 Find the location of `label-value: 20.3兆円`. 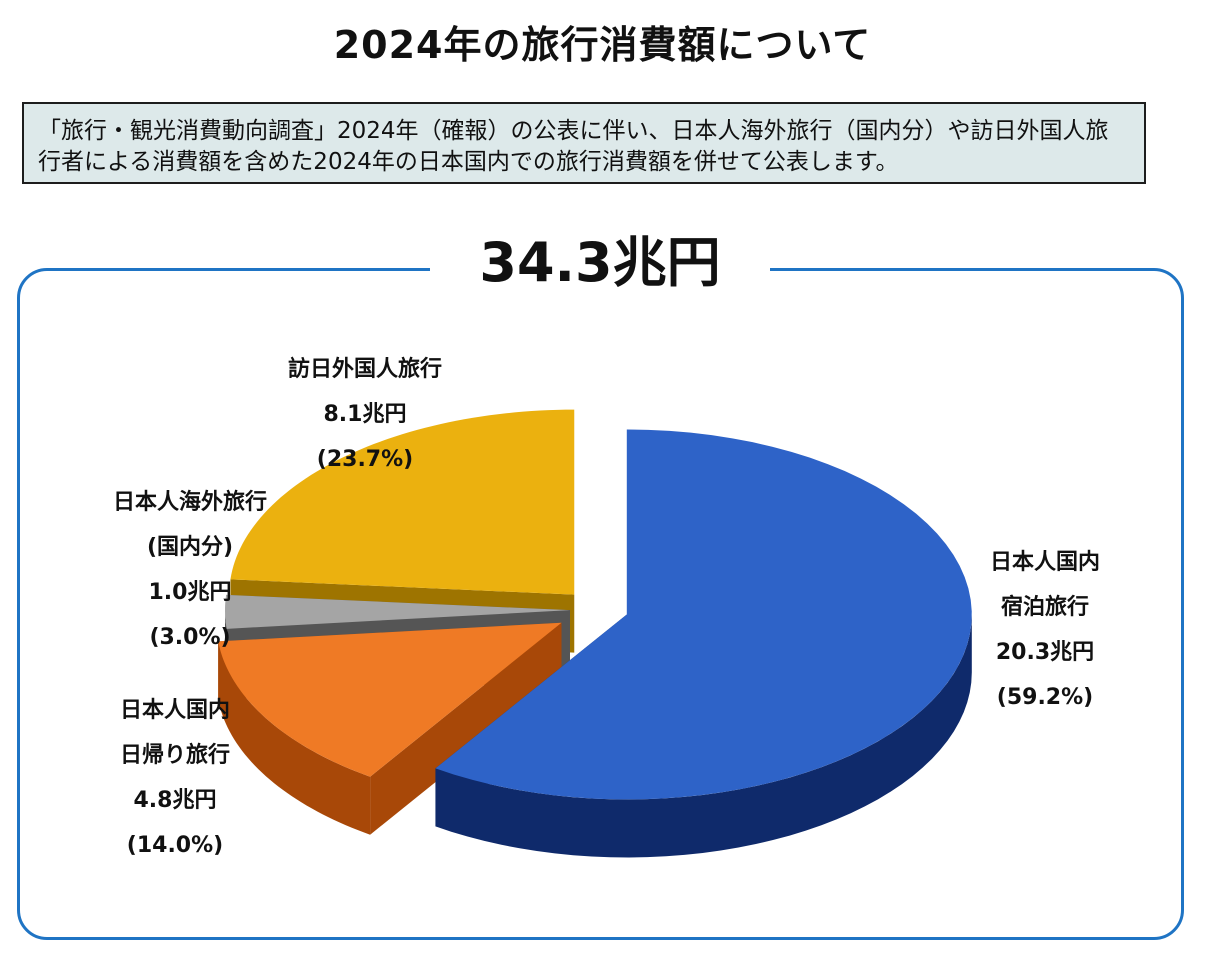

label-value: 20.3兆円 is located at coordinates (1045, 652).